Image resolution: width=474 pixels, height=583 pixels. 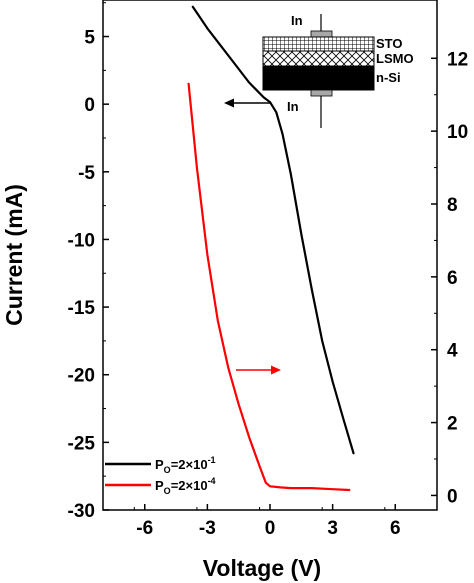 I want to click on y-right-tick-label: 12, so click(x=457, y=59).